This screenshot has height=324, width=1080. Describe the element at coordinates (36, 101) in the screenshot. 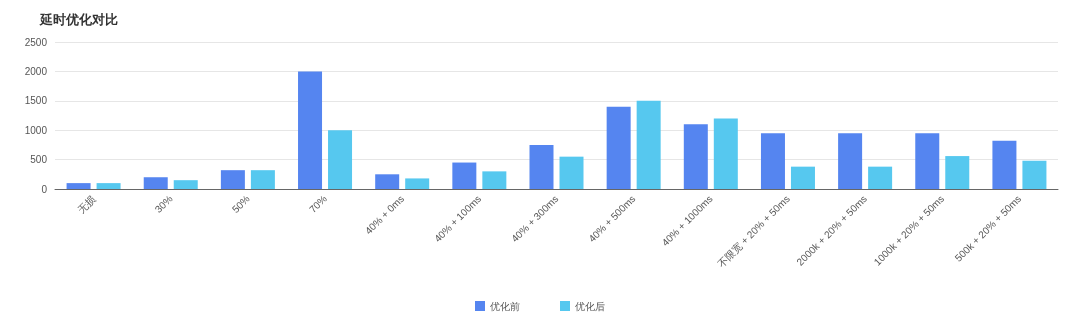

I see `y-tick-label: 1500` at that location.